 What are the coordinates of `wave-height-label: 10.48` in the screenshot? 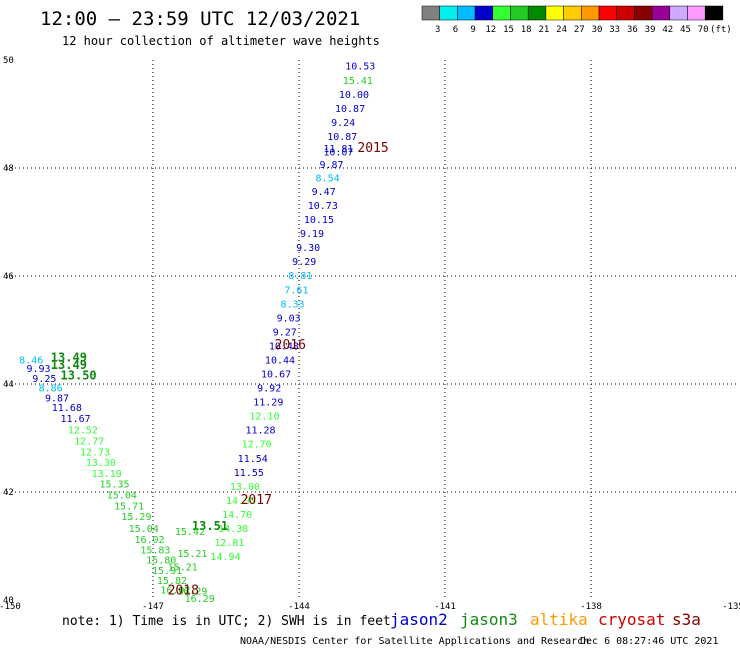 It's located at (284, 346).